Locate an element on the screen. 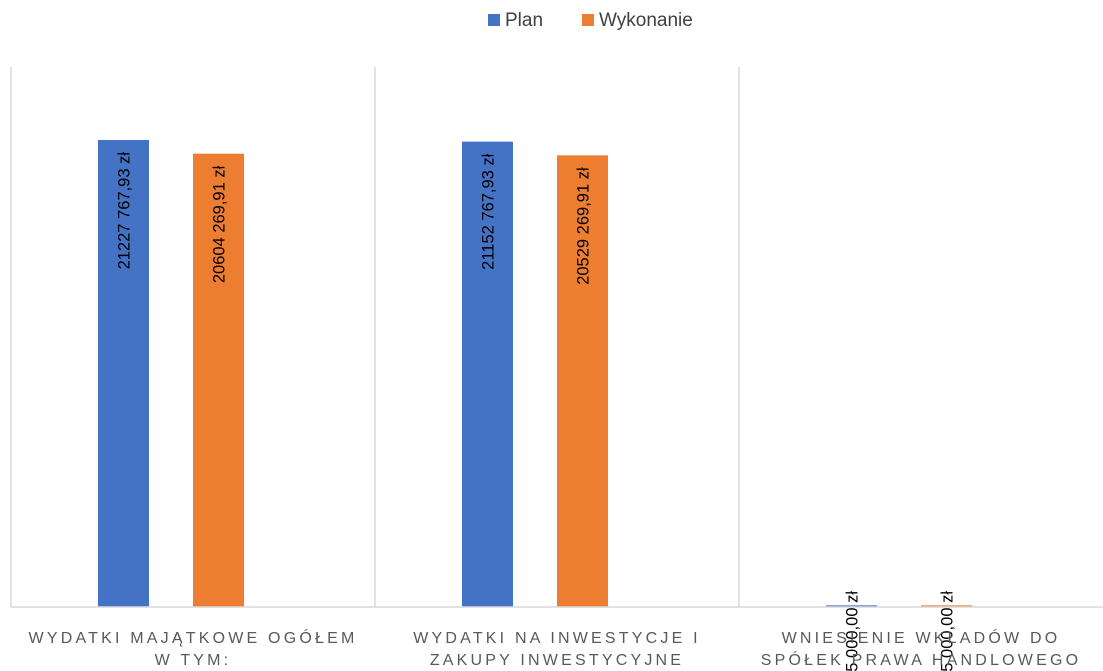 The width and height of the screenshot is (1103, 671). legend-label-plan: Plan is located at coordinates (524, 20).